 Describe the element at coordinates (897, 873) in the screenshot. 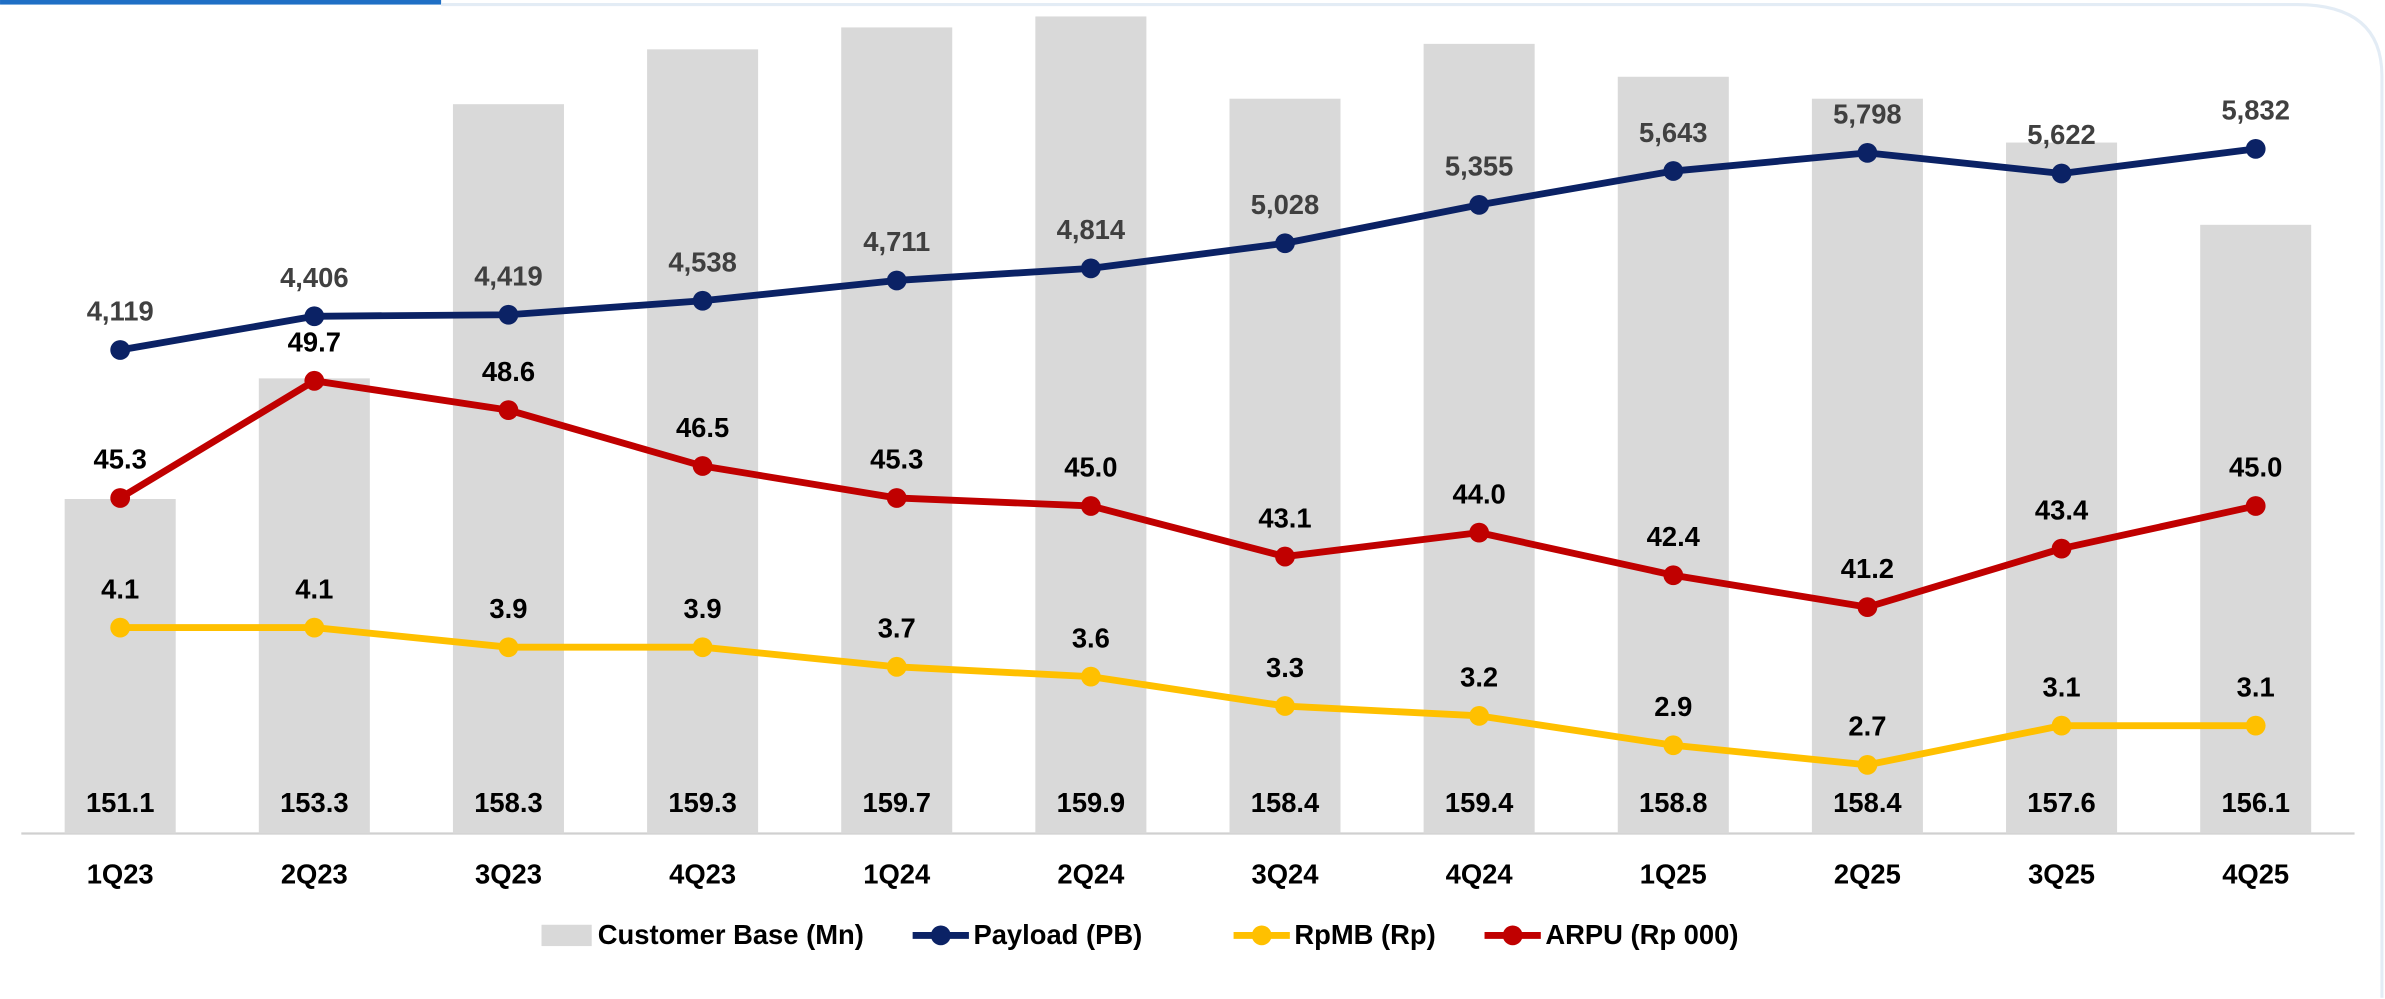

I see `x-tick-label: 1Q24` at that location.